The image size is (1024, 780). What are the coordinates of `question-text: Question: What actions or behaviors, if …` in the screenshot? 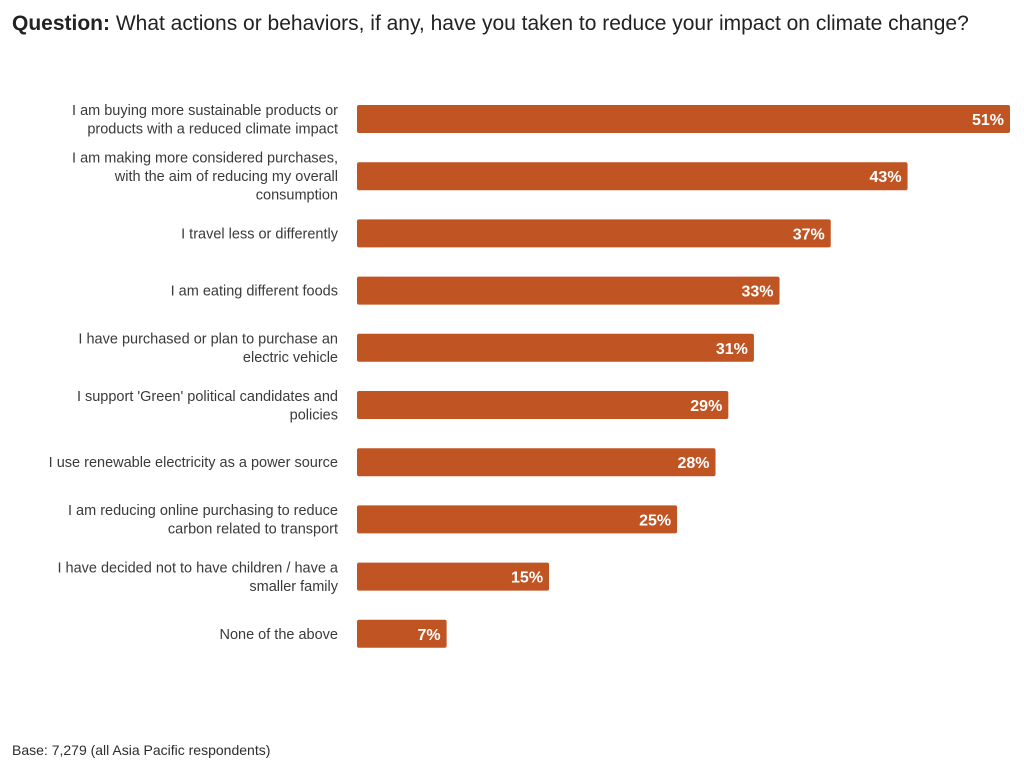 It's located at (492, 24).